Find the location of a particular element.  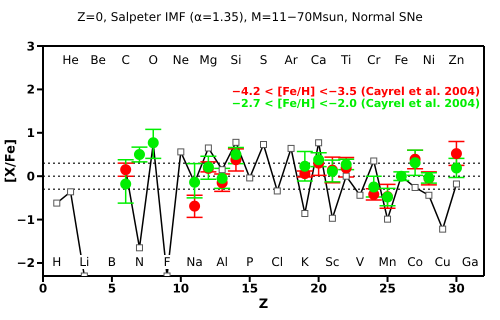

x-tick-label: 30 is located at coordinates (456, 289).